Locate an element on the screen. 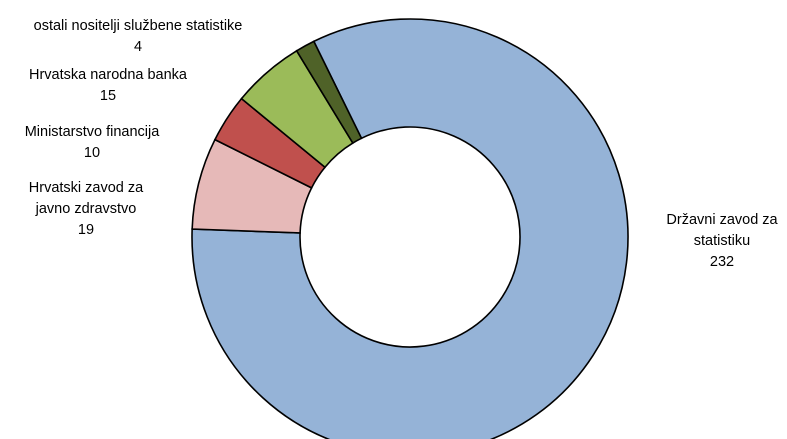 The image size is (787, 439). slice-category-label: ostali nositelji službene statistike is located at coordinates (138, 26).